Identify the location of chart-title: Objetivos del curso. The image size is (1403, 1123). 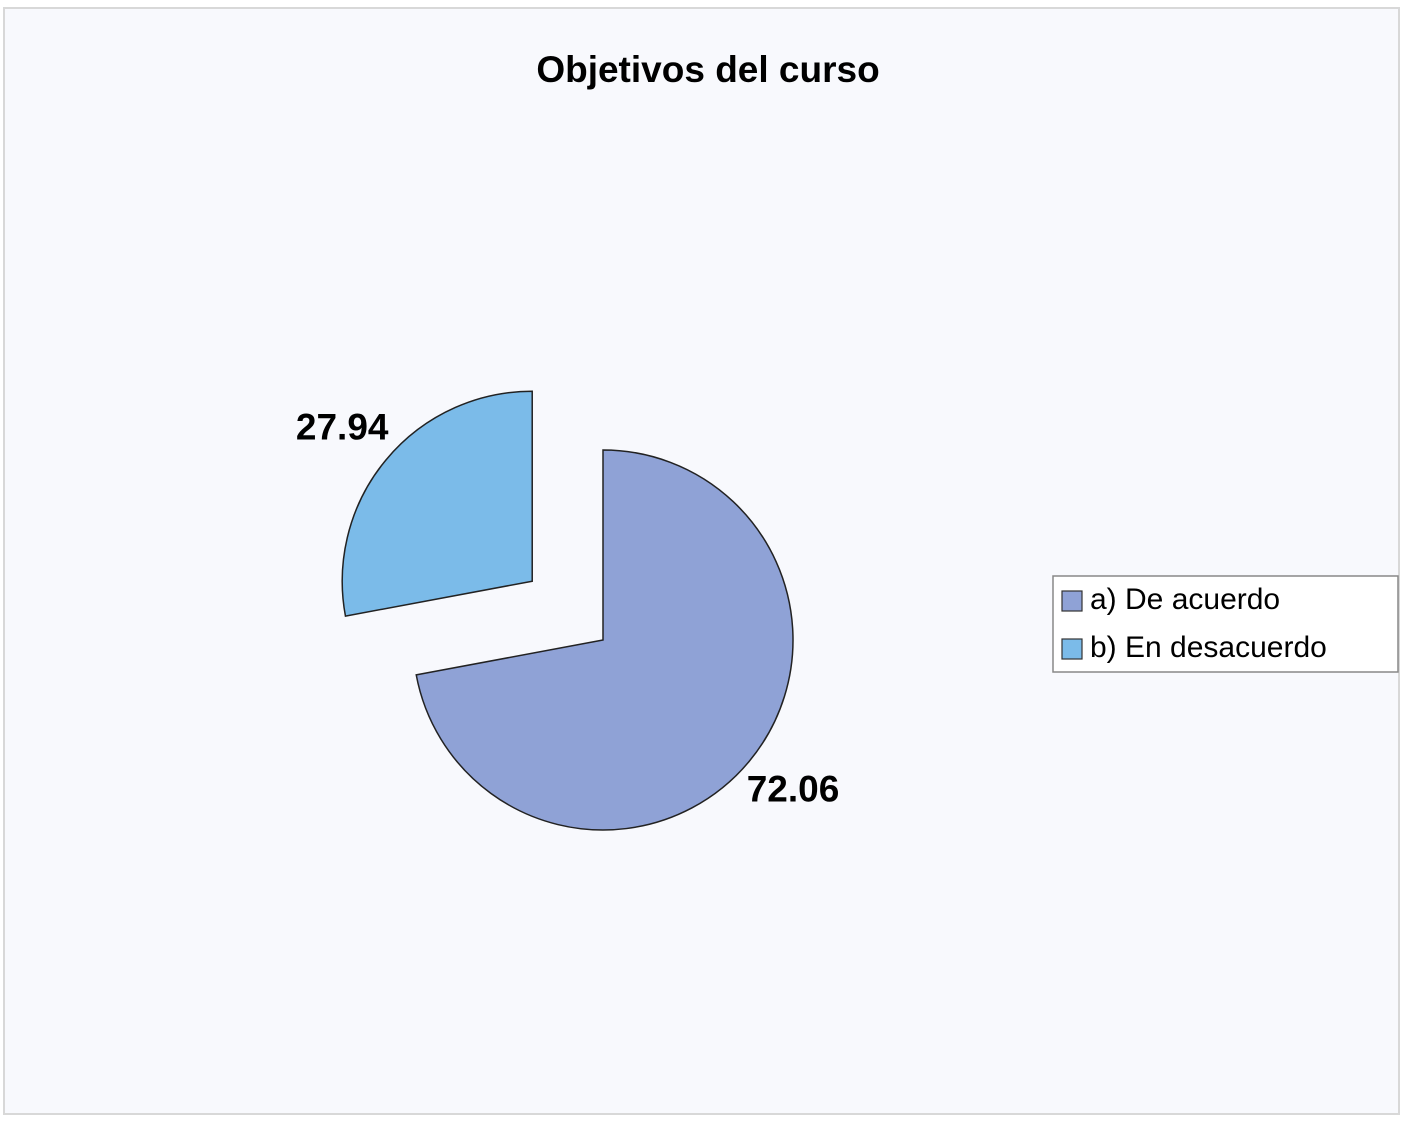
(707, 69).